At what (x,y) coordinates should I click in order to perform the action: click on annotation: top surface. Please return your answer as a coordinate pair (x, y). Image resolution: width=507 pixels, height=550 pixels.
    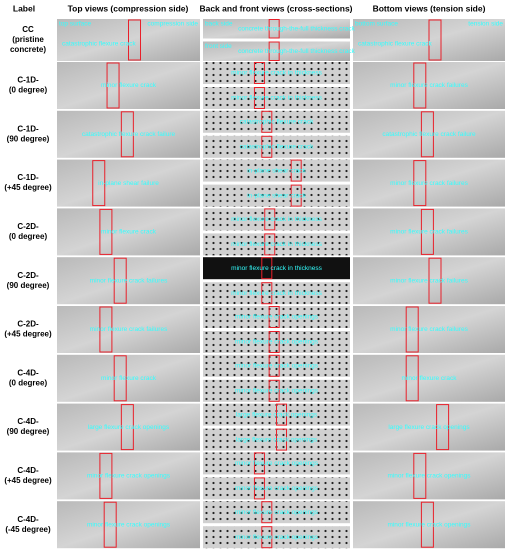
    Looking at the image, I should click on (75, 24).